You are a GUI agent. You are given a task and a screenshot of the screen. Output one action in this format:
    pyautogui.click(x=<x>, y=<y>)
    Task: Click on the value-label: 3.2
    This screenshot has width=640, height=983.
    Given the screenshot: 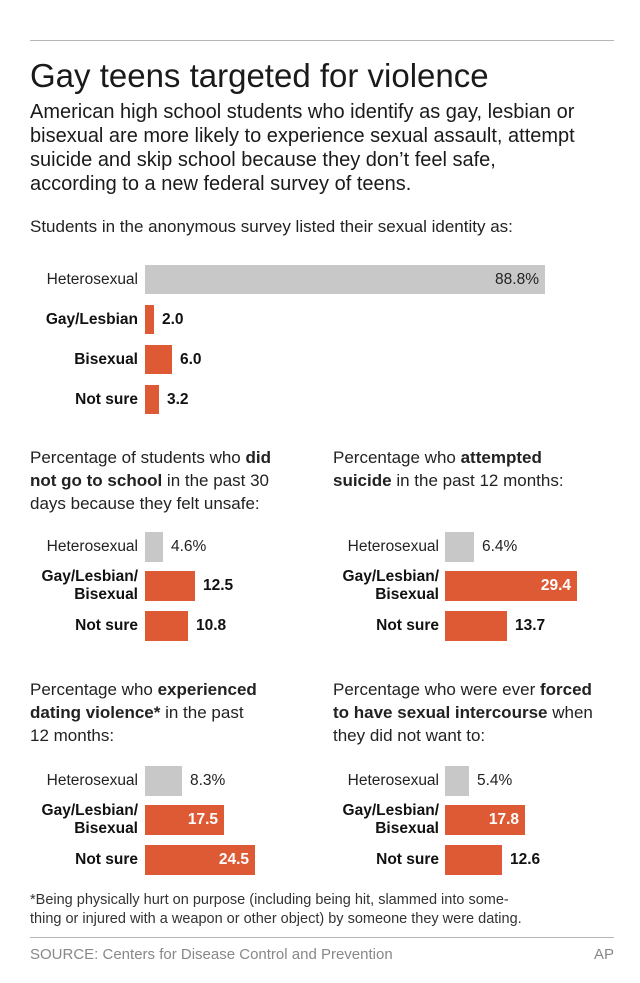 What is the action you would take?
    pyautogui.click(x=178, y=399)
    